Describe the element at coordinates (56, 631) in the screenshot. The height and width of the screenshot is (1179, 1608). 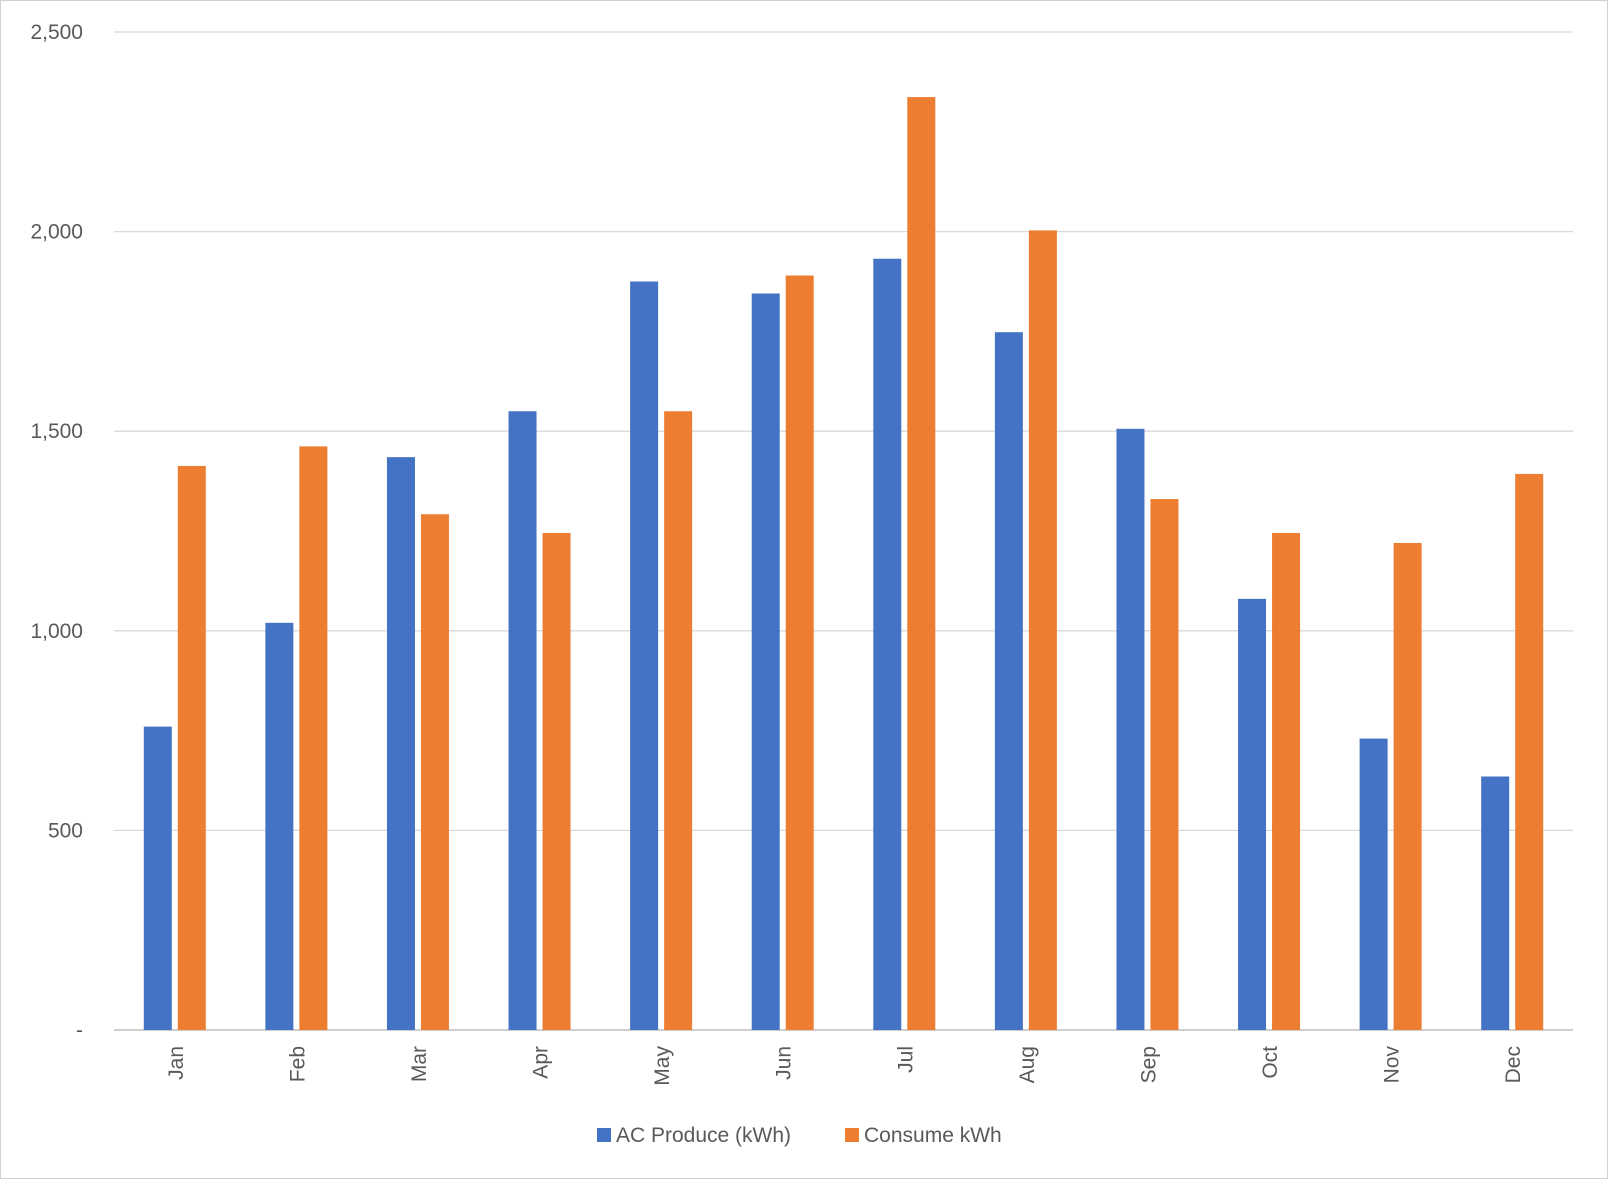
I see `y-tick-label: 1,000` at that location.